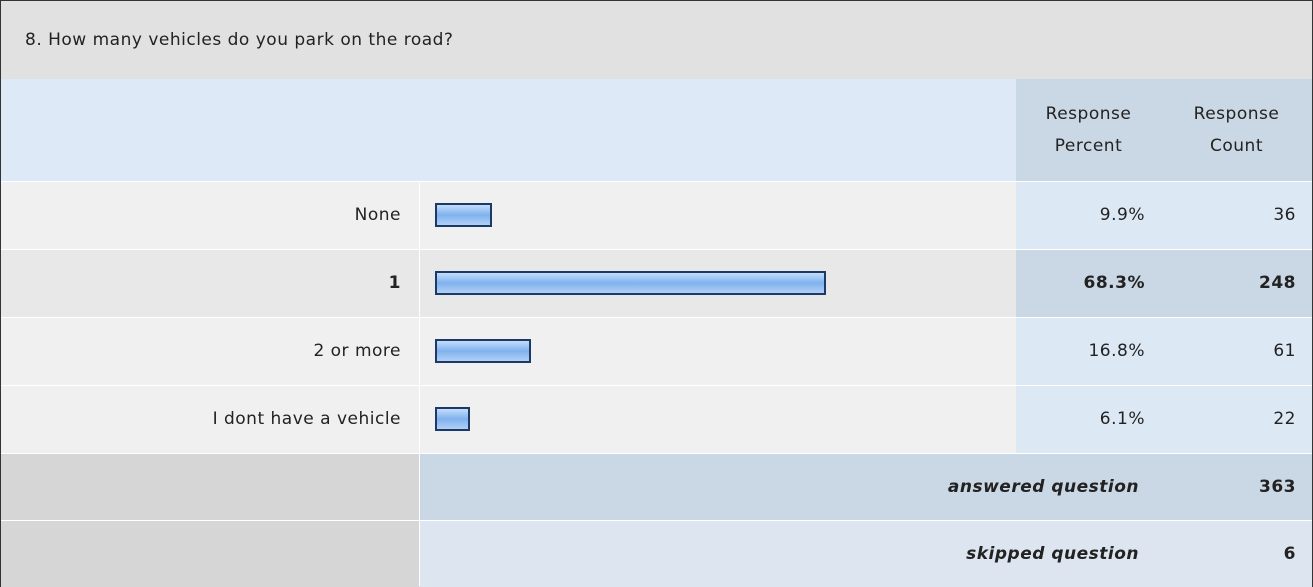  I want to click on header-count: Response Count, so click(1236, 130).